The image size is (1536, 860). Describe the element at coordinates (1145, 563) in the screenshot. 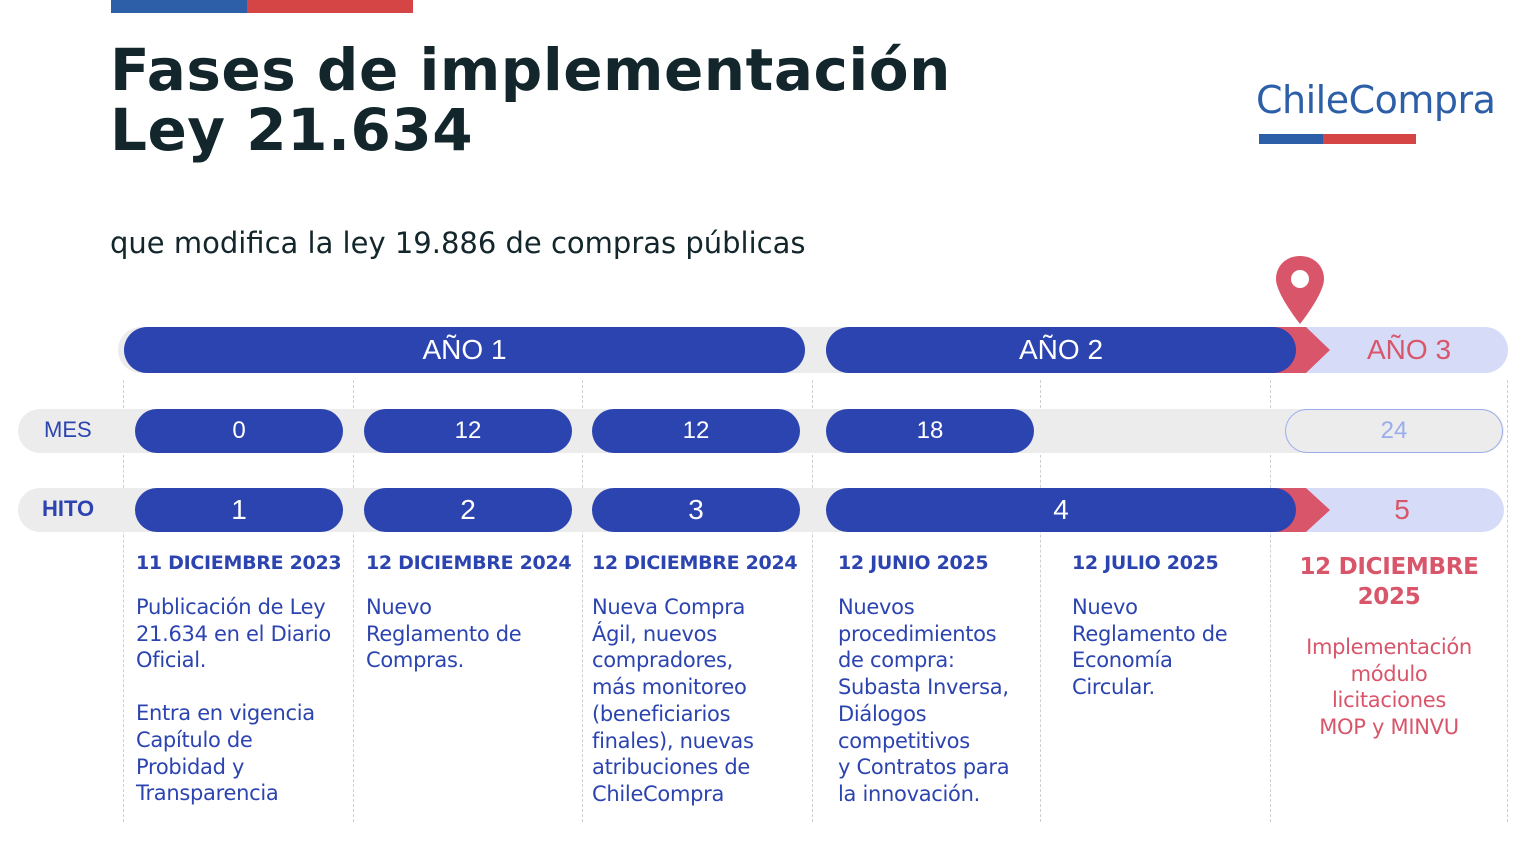

I see `milestone-date: 12 JULIO 2025` at that location.